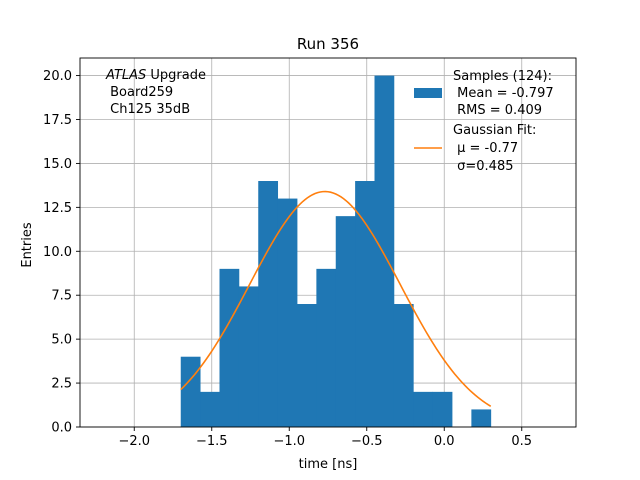  What do you see at coordinates (521, 441) in the screenshot?
I see `x-tick-label: 0.5` at bounding box center [521, 441].